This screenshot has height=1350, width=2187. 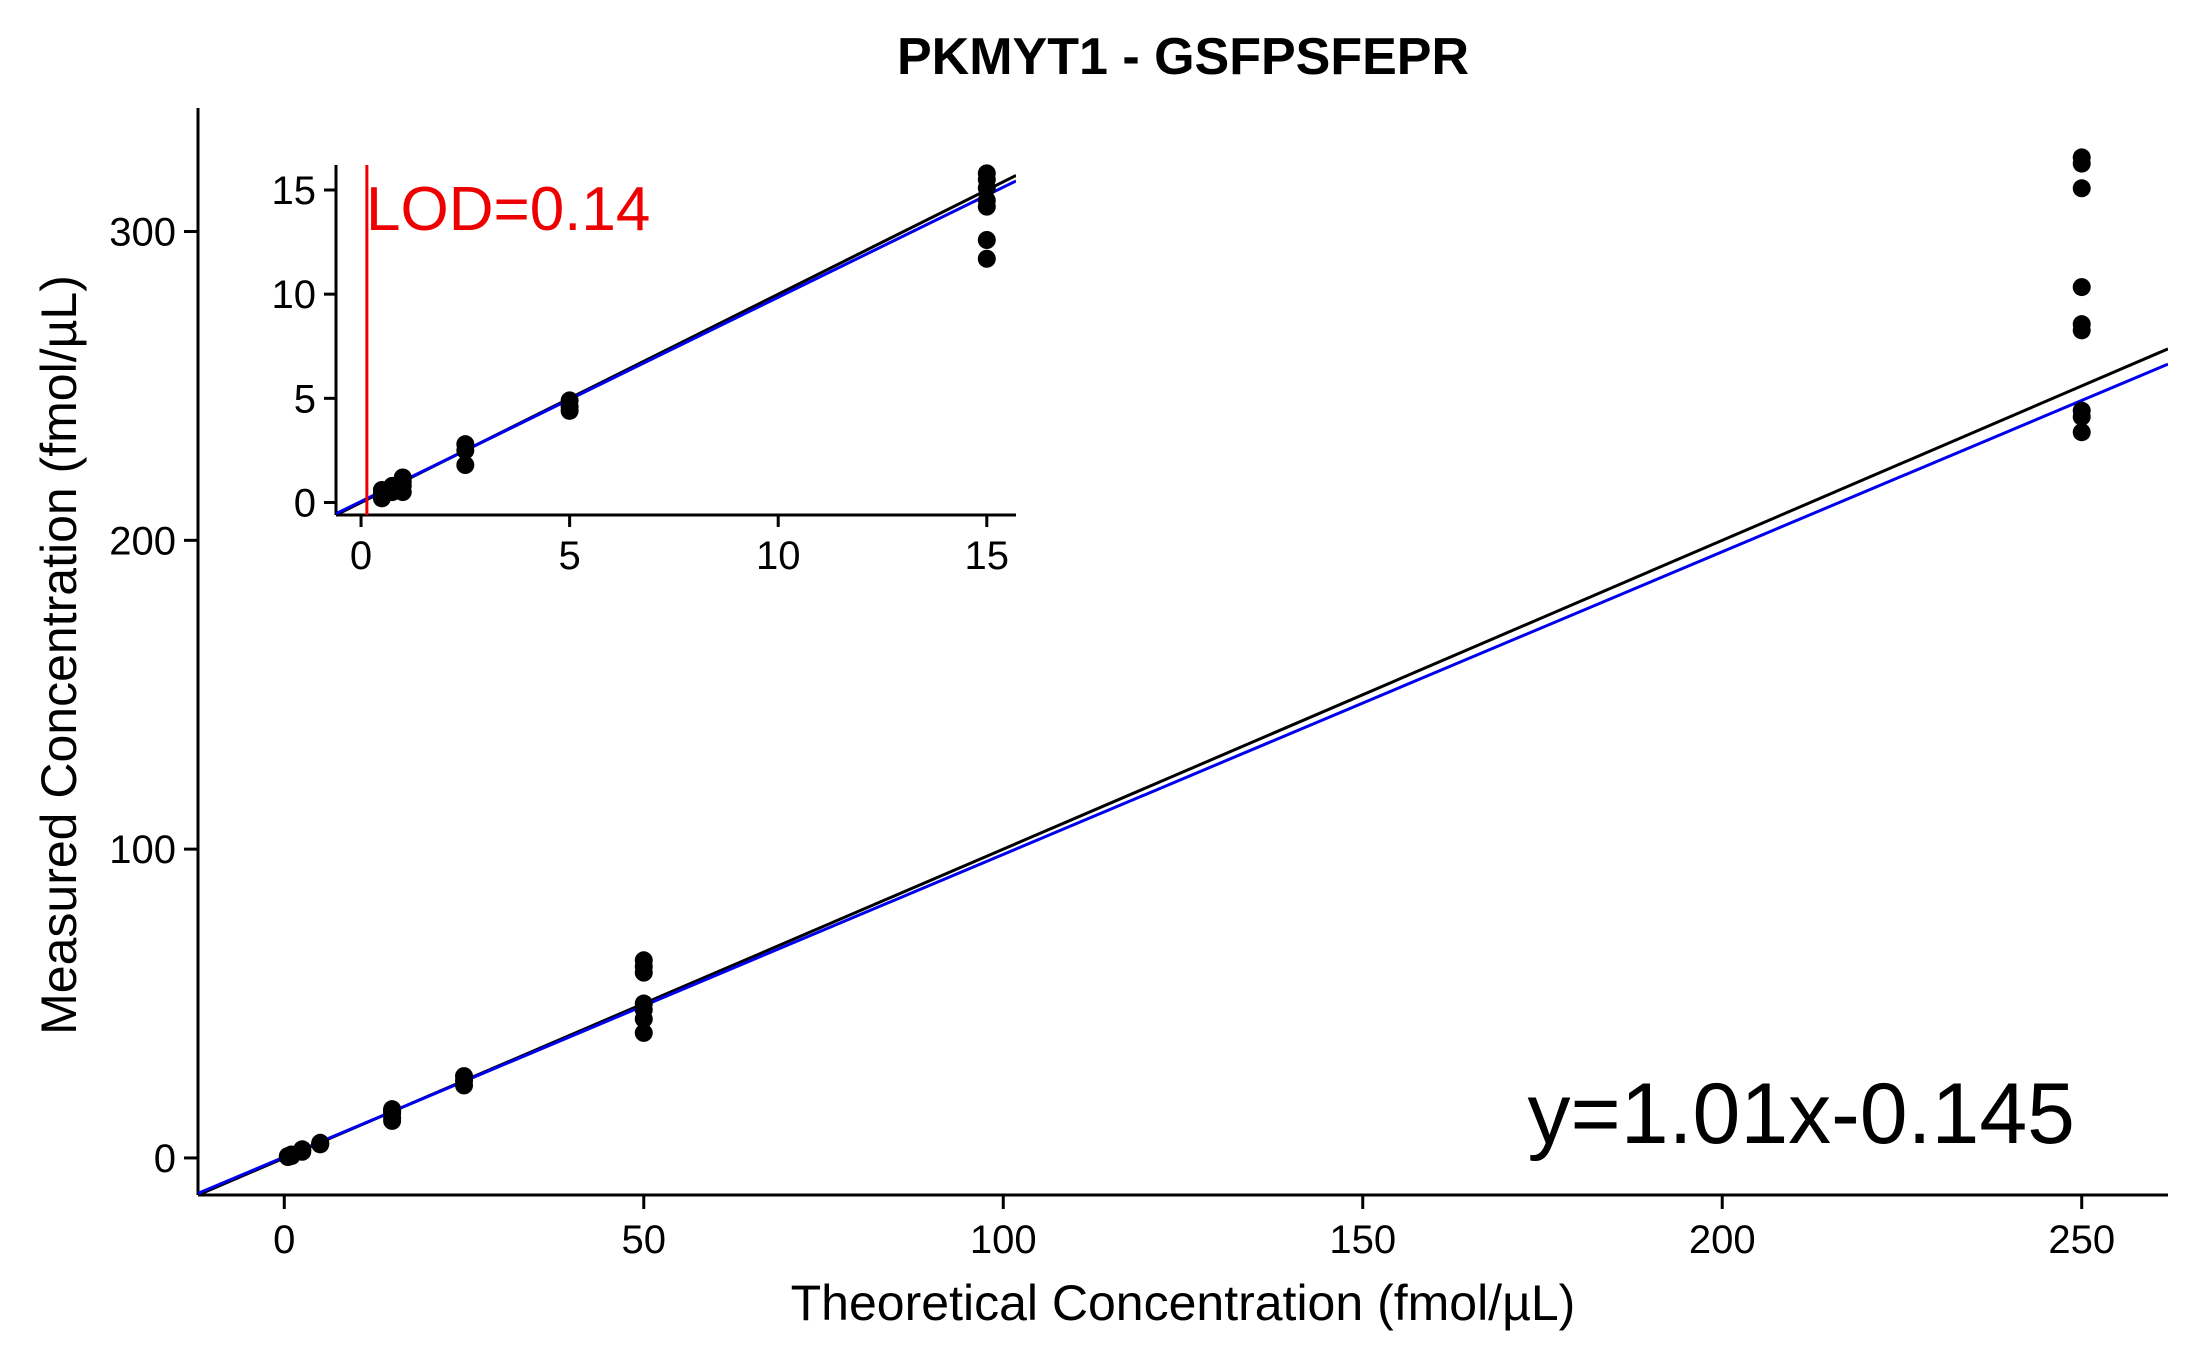 I want to click on inset-y-tick-label: 10, so click(x=294, y=295).